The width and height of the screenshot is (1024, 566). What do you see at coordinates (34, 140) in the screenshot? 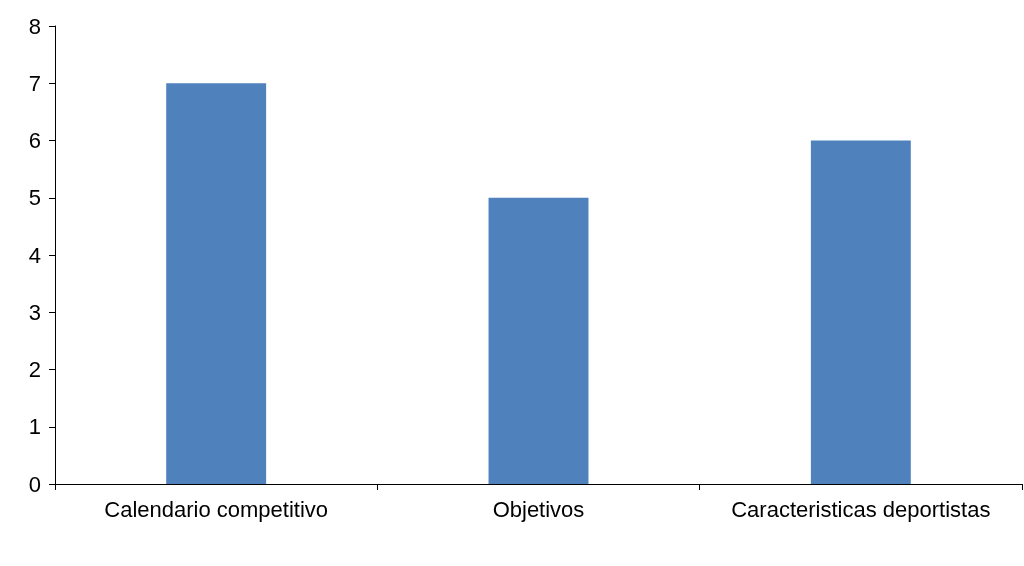
I see `y-tick-label: 6` at bounding box center [34, 140].